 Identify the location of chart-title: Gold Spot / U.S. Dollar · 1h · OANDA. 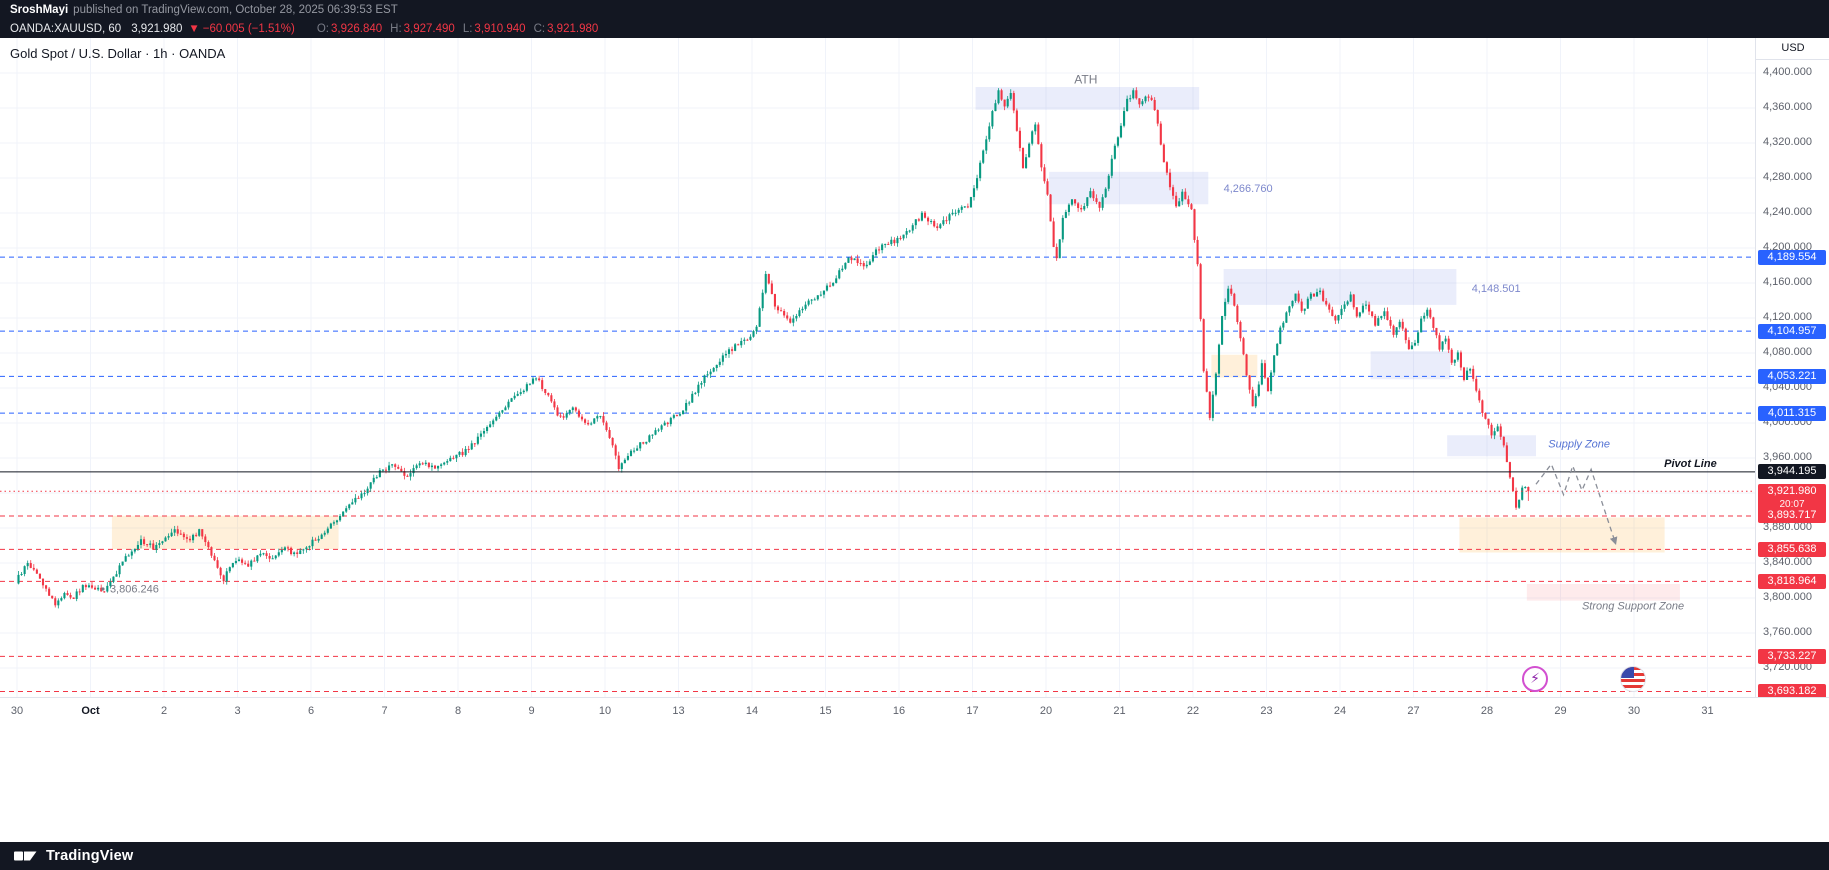
(118, 53).